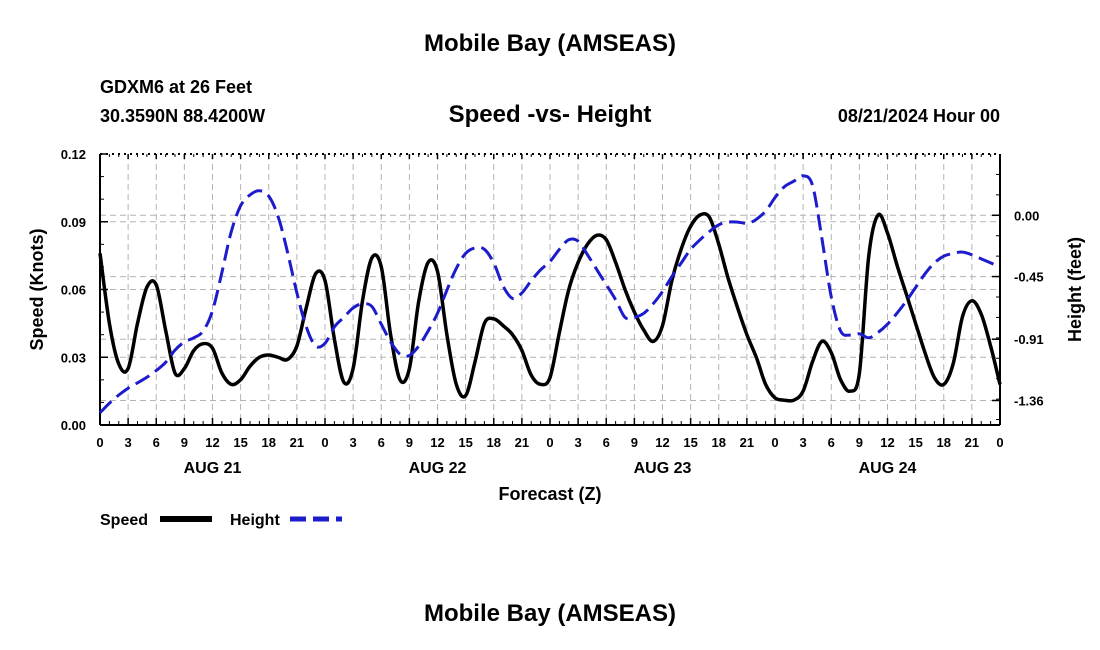  I want to click on station-name: GDXM6 at 26 Feet, so click(176, 87).